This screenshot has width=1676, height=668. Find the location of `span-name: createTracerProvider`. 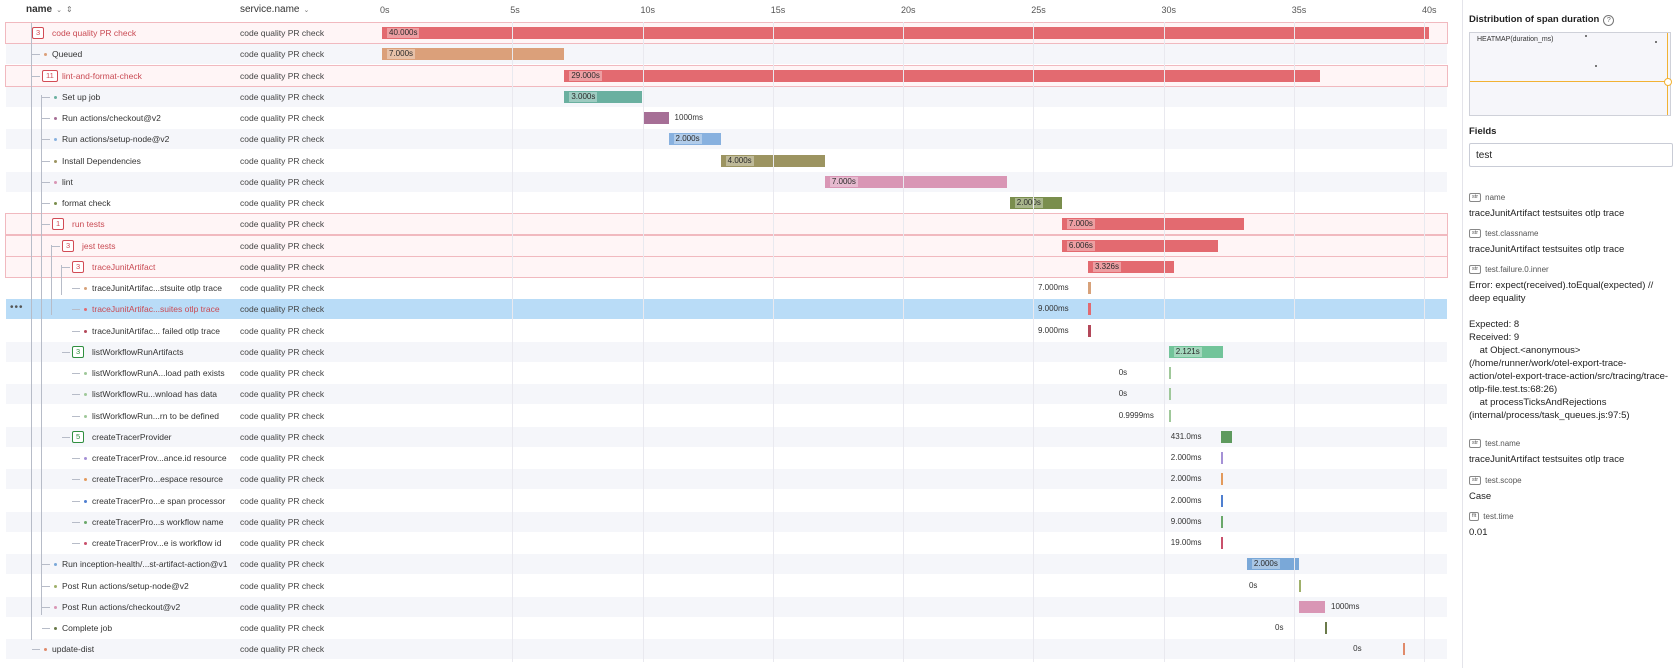

span-name: createTracerProvider is located at coordinates (132, 436).